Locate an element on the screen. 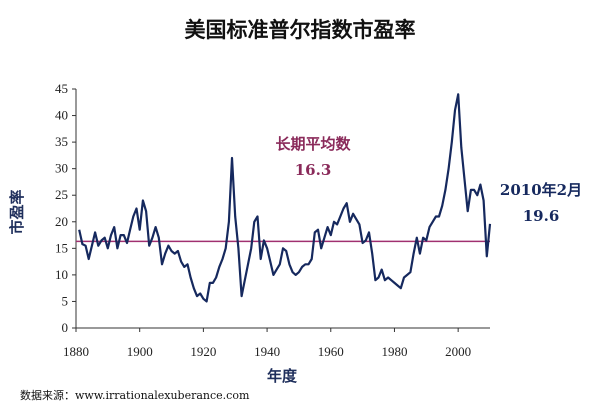 The image size is (600, 413). y-tick-label: 40 is located at coordinates (61, 115).